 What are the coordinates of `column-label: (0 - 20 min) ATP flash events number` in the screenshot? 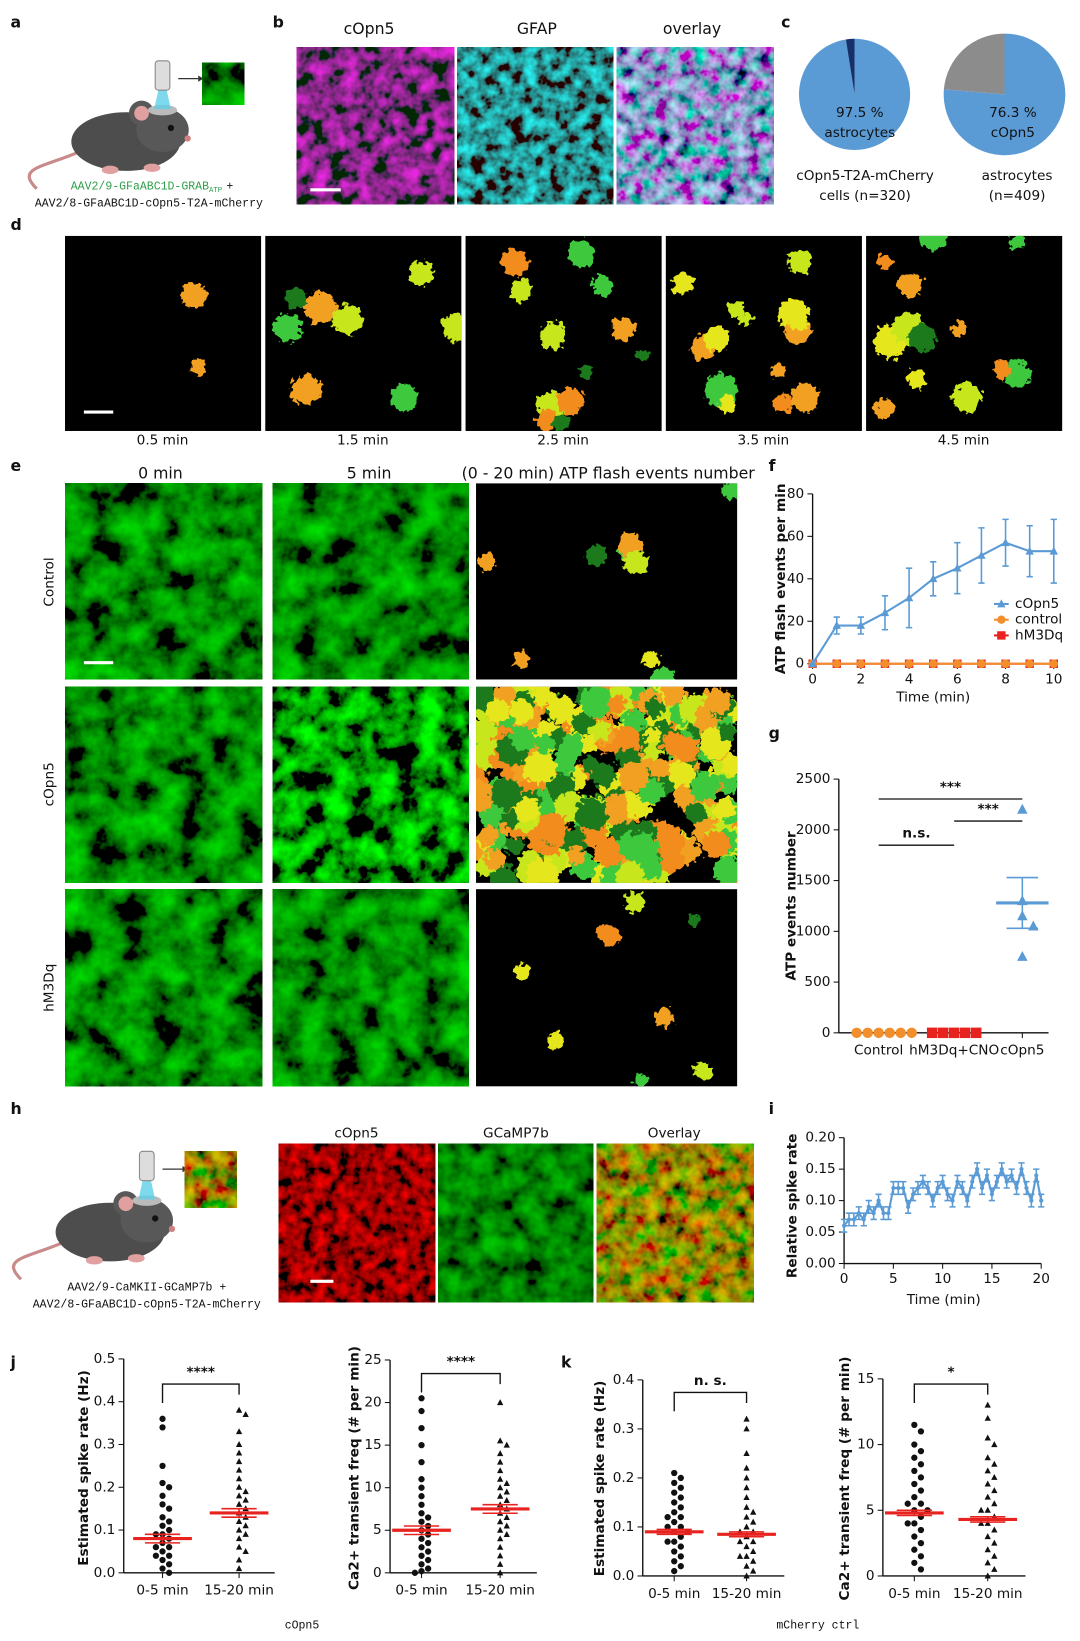 It's located at (609, 472).